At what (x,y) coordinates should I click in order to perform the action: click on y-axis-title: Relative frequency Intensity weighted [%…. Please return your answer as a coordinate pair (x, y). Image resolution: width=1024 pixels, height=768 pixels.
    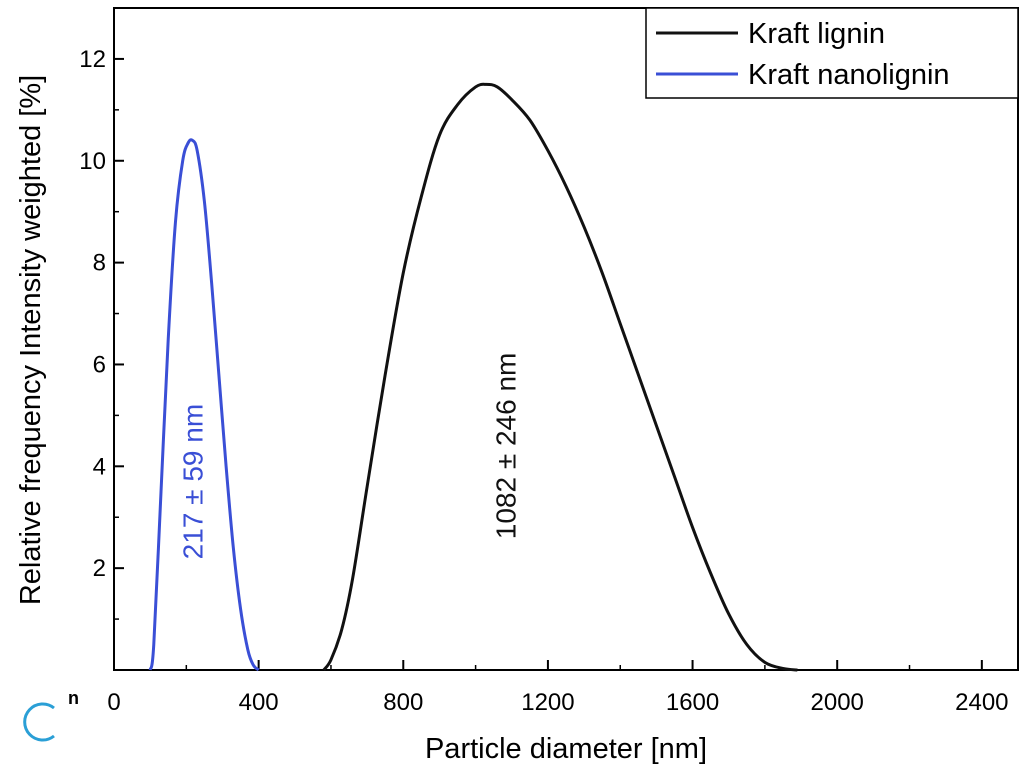
    Looking at the image, I should click on (31, 340).